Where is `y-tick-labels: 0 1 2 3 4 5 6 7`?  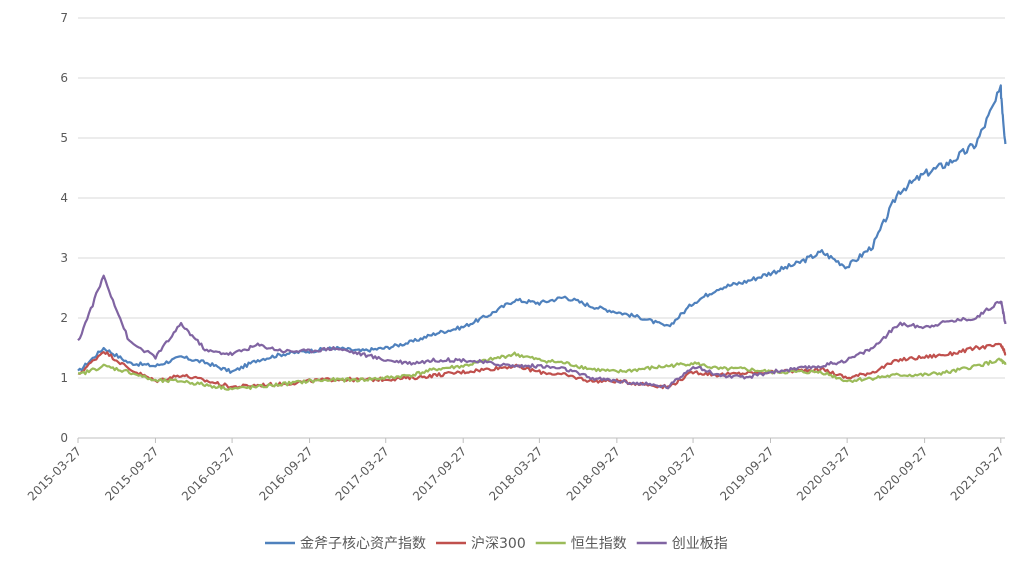 y-tick-labels: 0 1 2 3 4 5 6 7 is located at coordinates (64, 228).